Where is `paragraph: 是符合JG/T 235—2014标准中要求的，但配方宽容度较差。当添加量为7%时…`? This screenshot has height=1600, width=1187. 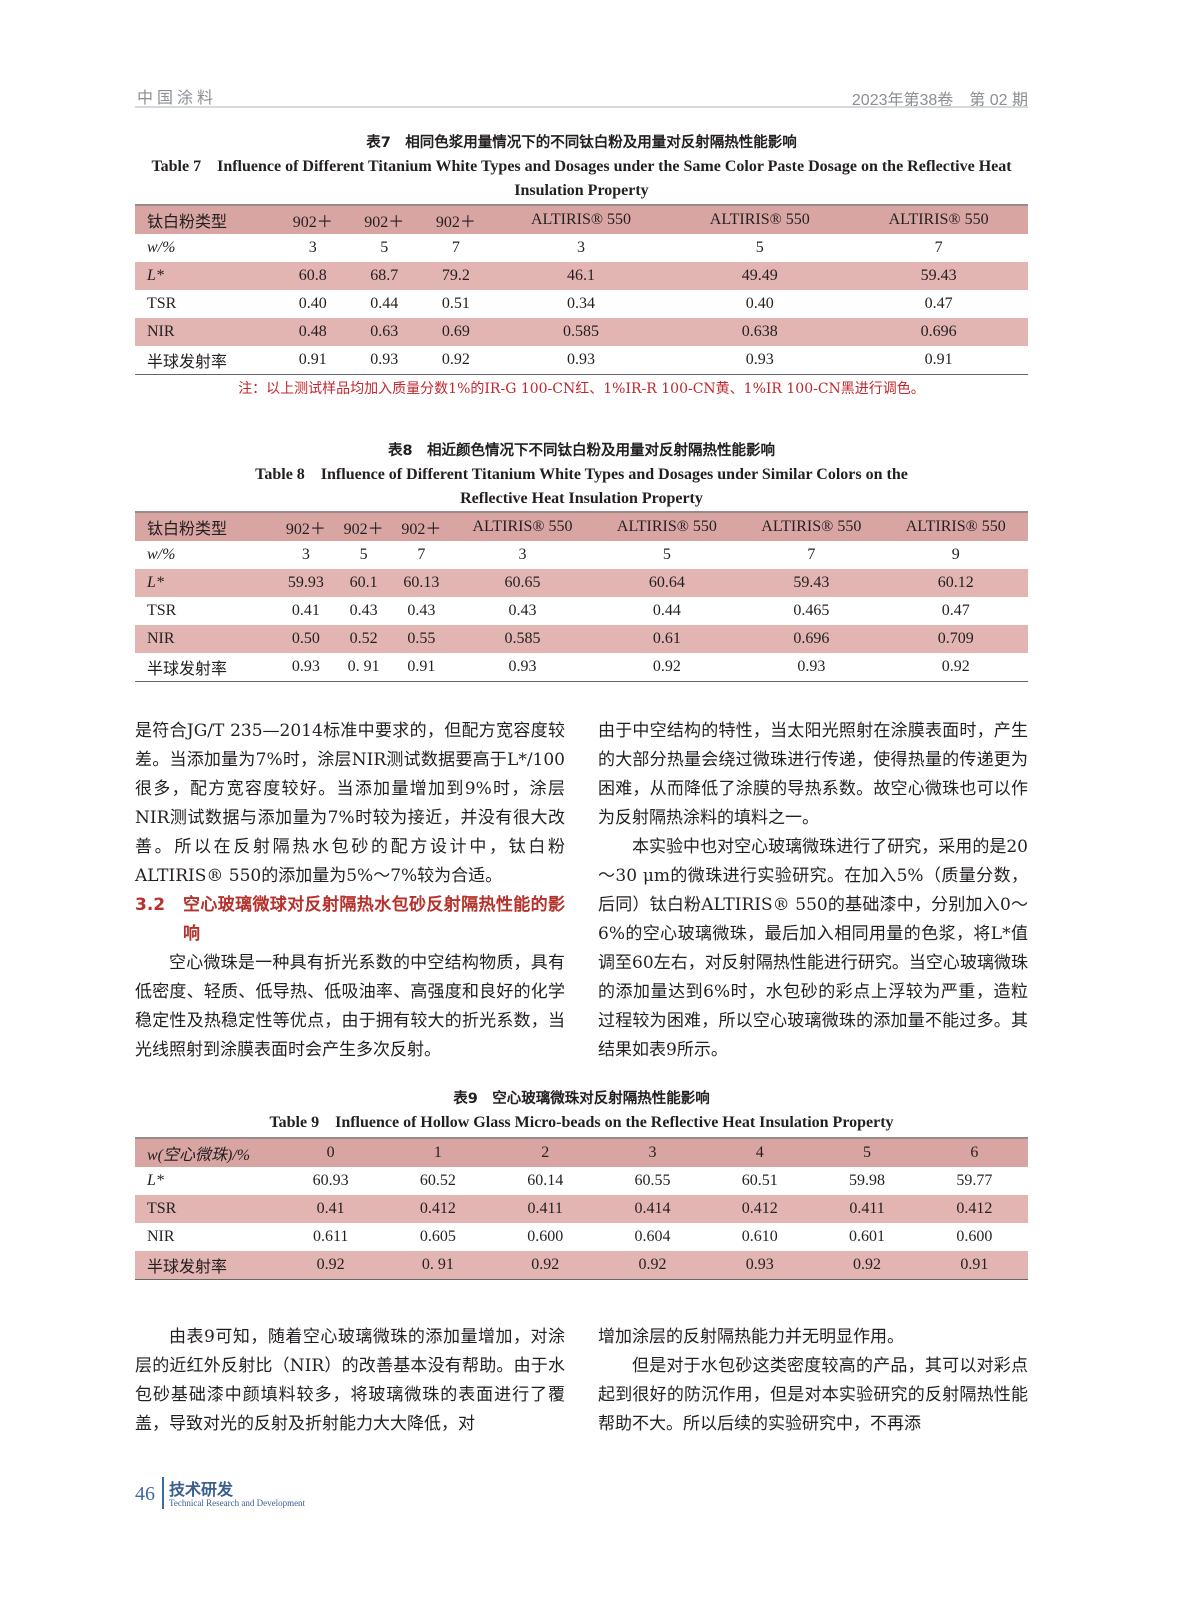 paragraph: 是符合JG/T 235—2014标准中要求的，但配方宽容度较差。当添加量为7%时… is located at coordinates (350, 803).